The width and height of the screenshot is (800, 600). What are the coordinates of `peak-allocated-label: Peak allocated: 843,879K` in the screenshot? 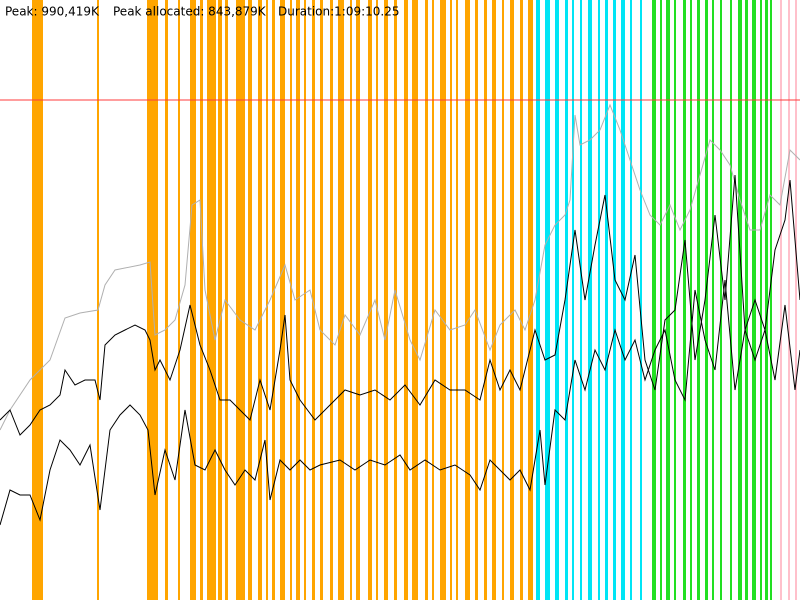 It's located at (190, 12).